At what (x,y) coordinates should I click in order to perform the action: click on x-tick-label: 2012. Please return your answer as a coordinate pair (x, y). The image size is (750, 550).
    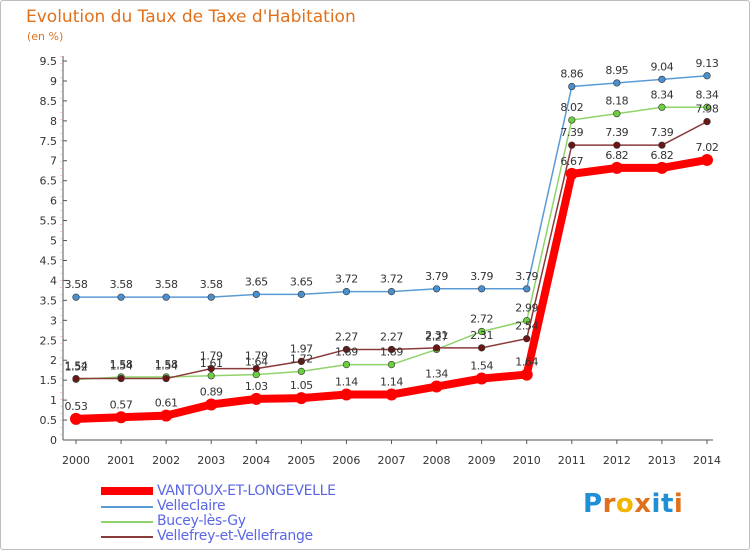
    Looking at the image, I should click on (617, 460).